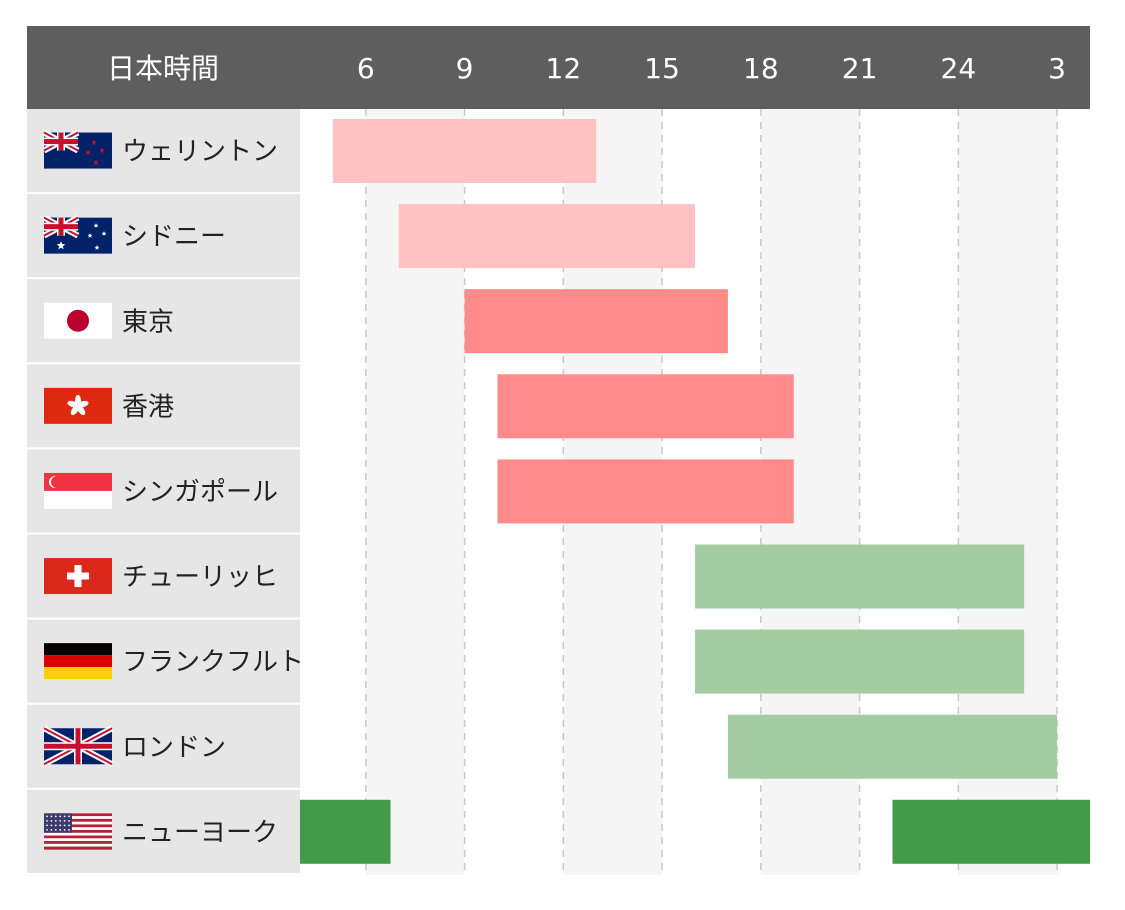 The height and width of the screenshot is (910, 1125). Describe the element at coordinates (465, 68) in the screenshot. I see `x-tick-label: 9` at that location.